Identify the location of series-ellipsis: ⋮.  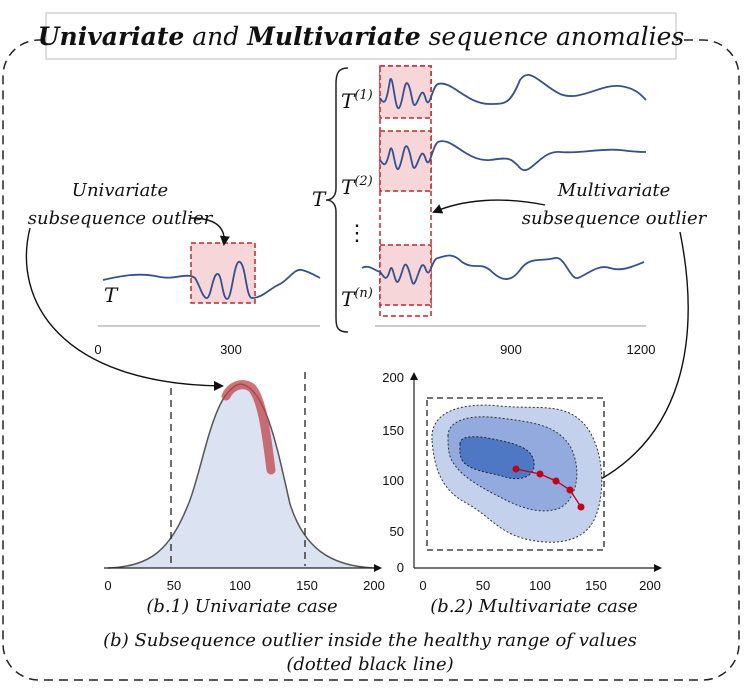
(357, 232).